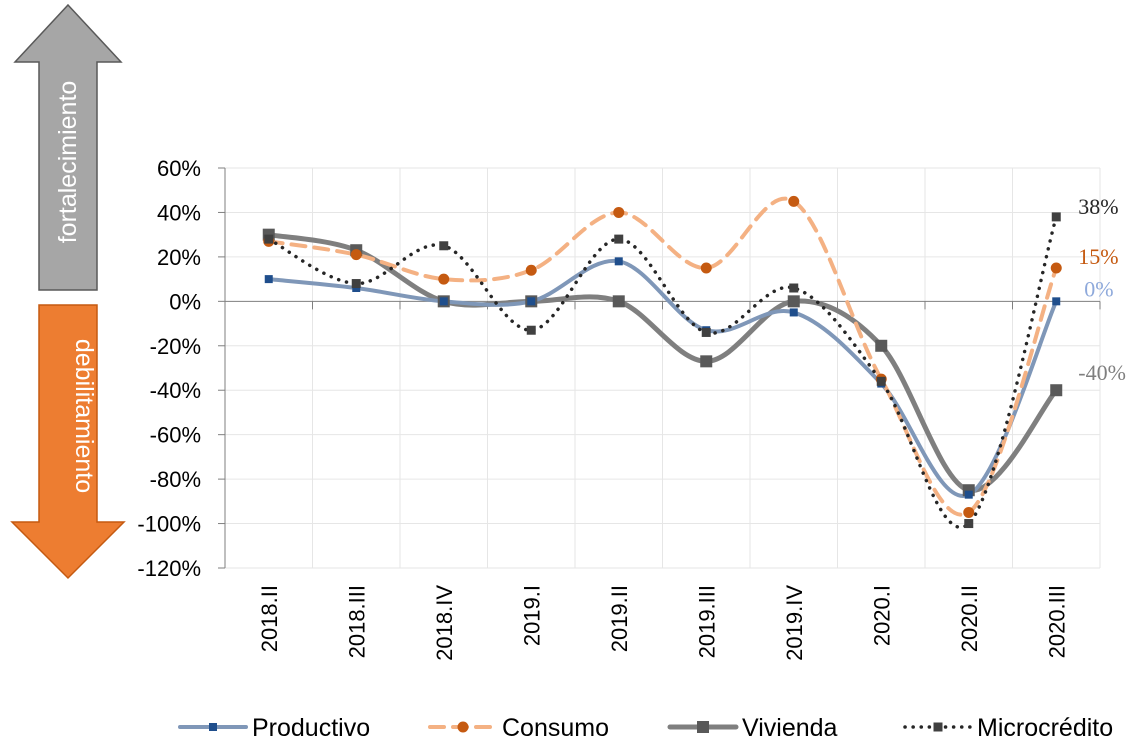  Describe the element at coordinates (68, 442) in the screenshot. I see `down-arrow-icon` at that location.